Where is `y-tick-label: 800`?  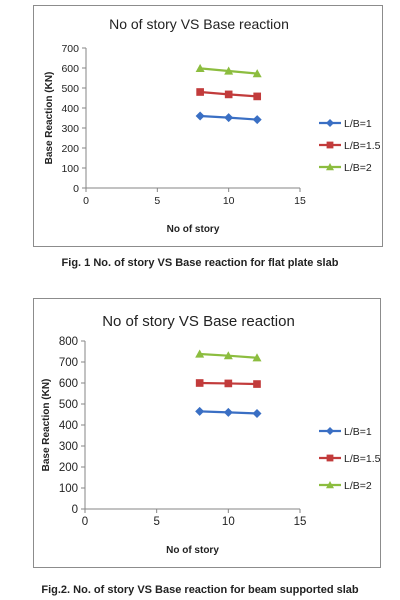 y-tick-label: 800 is located at coordinates (68, 342).